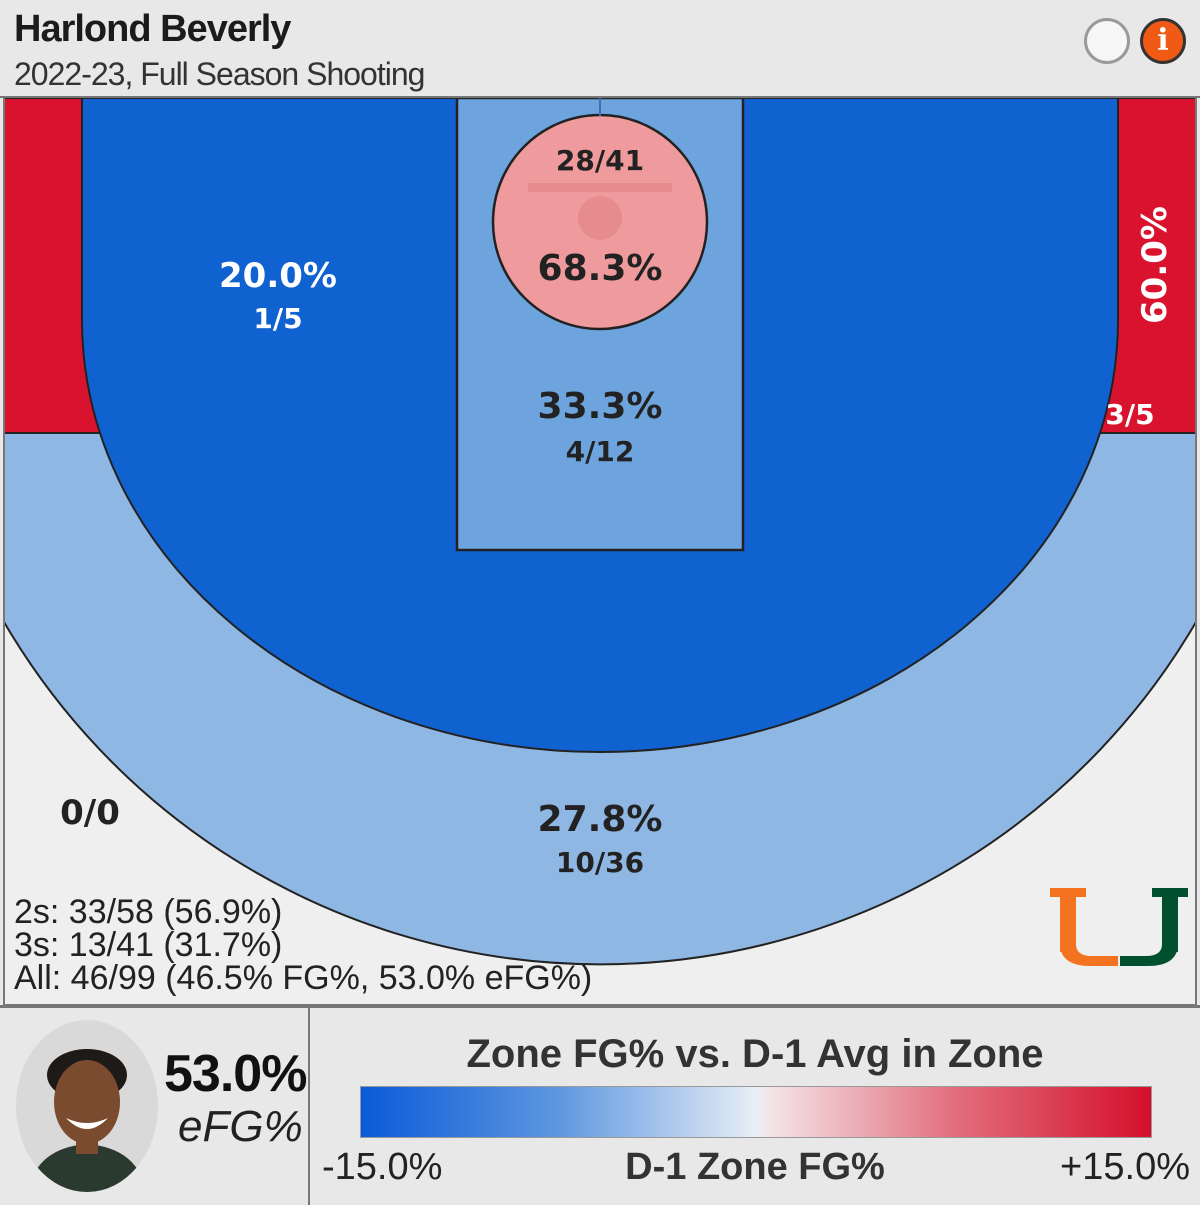 The image size is (1200, 1205). Describe the element at coordinates (600, 187) in the screenshot. I see `backboard` at that location.